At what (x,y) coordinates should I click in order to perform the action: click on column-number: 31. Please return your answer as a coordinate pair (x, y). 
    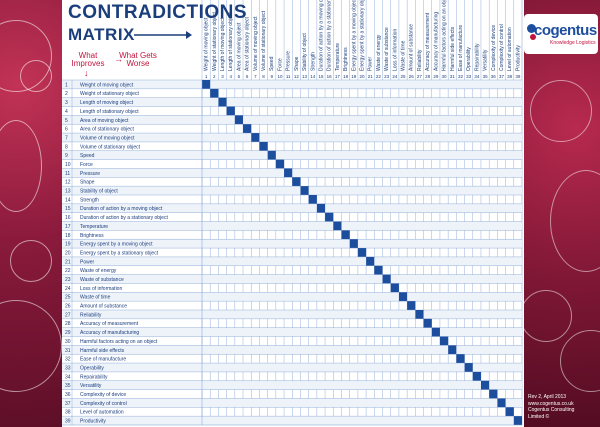
    Looking at the image, I should click on (453, 76).